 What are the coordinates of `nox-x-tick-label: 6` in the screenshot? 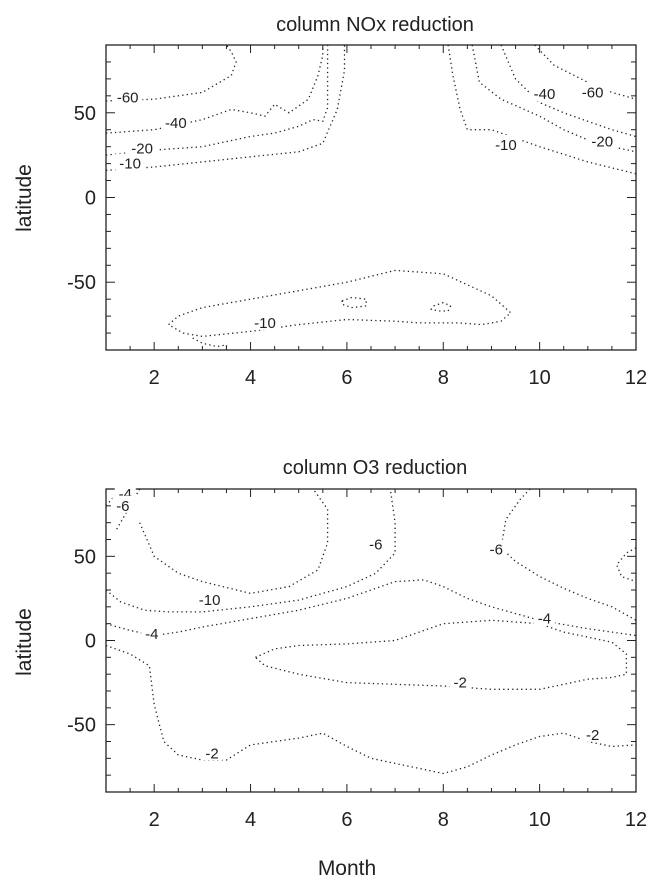 It's located at (346, 378).